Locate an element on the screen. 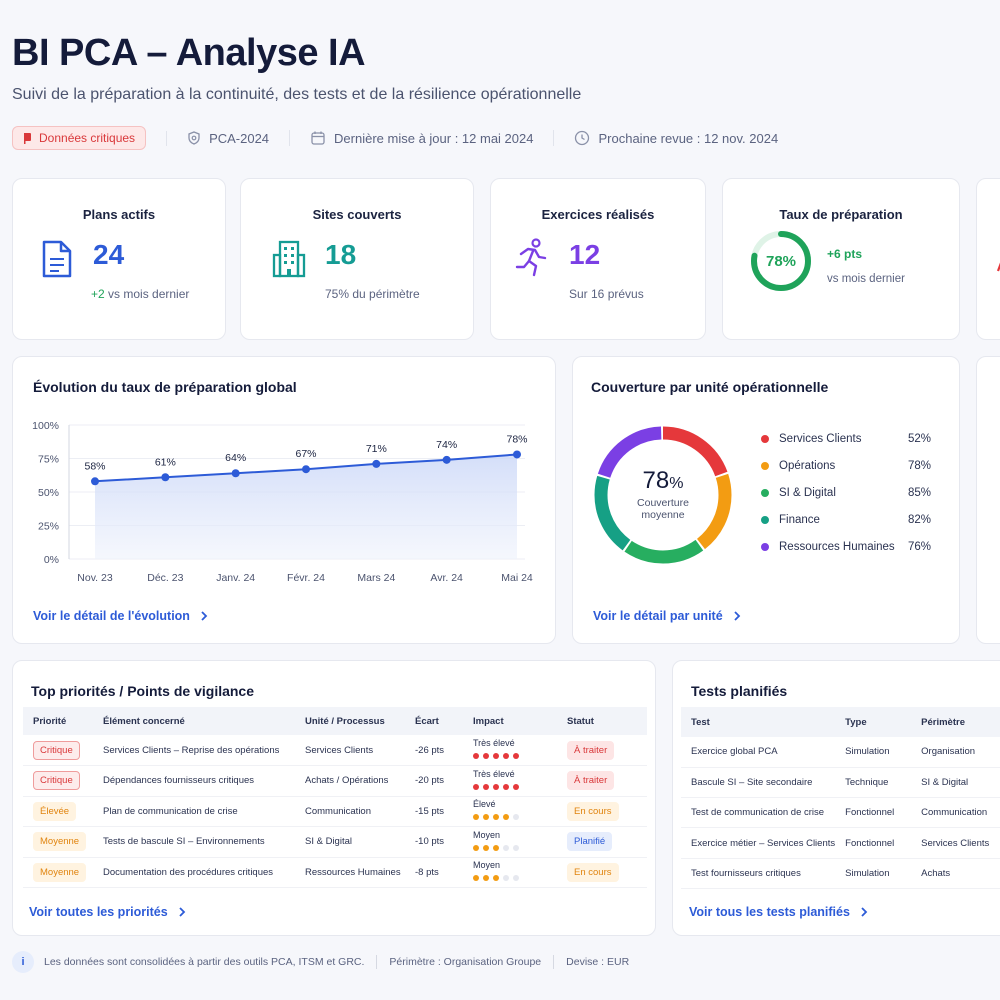 Image resolution: width=1000 pixels, height=1000 pixels. critical-data-badge: Données critiques is located at coordinates (79, 138).